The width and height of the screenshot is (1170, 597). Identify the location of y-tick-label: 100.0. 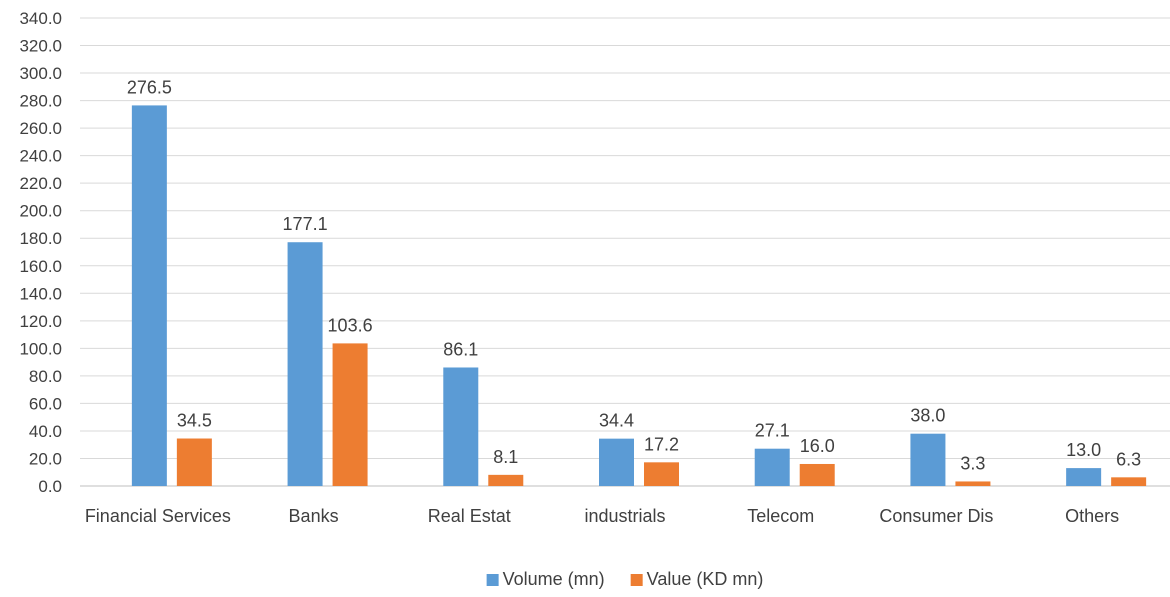
(40, 348).